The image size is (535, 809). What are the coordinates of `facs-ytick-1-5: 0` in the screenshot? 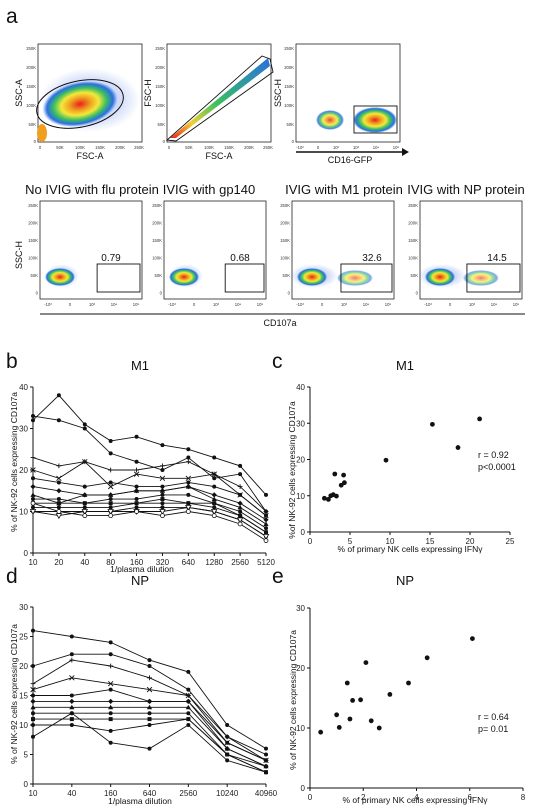 It's located at (161, 293).